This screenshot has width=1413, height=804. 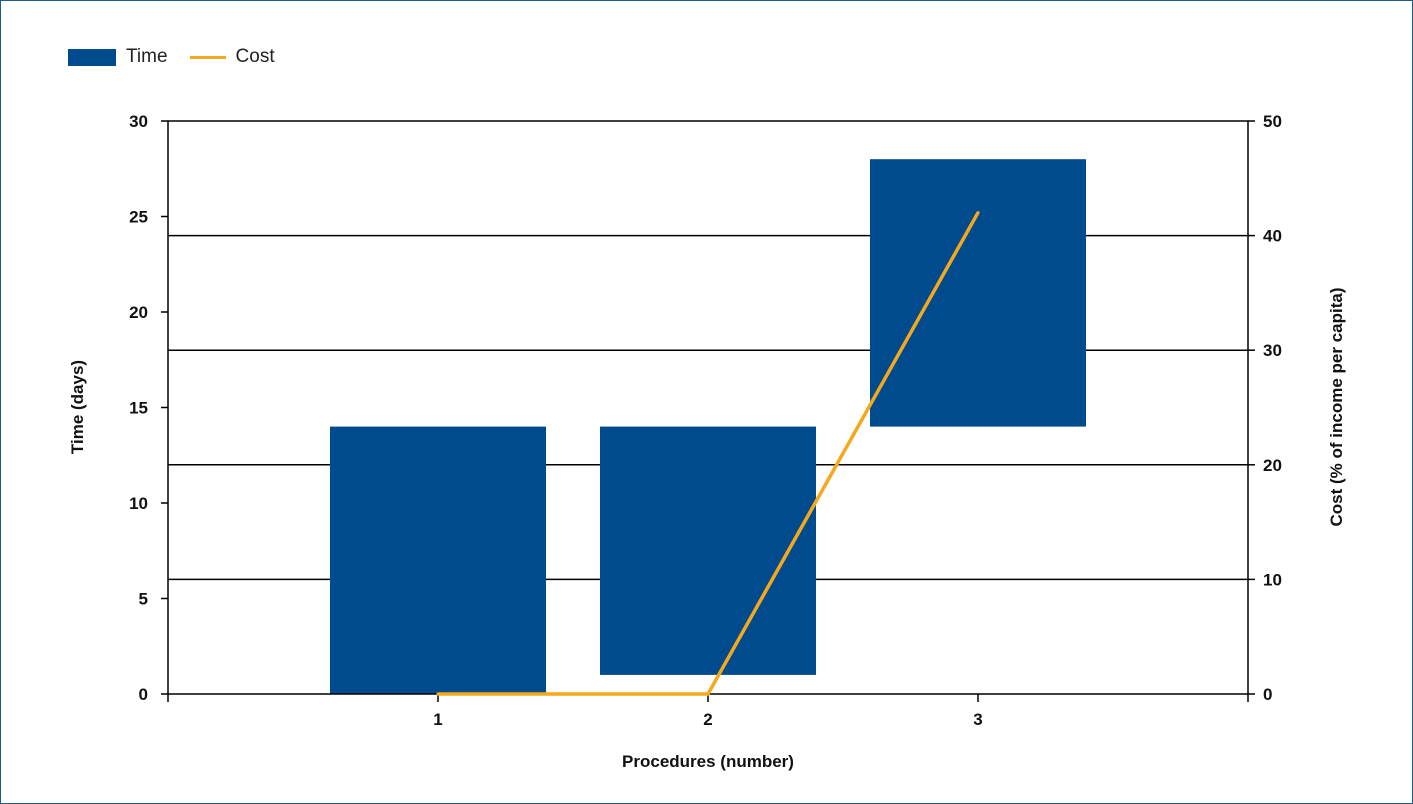 What do you see at coordinates (232, 57) in the screenshot?
I see `legend-item-cost: Cost` at bounding box center [232, 57].